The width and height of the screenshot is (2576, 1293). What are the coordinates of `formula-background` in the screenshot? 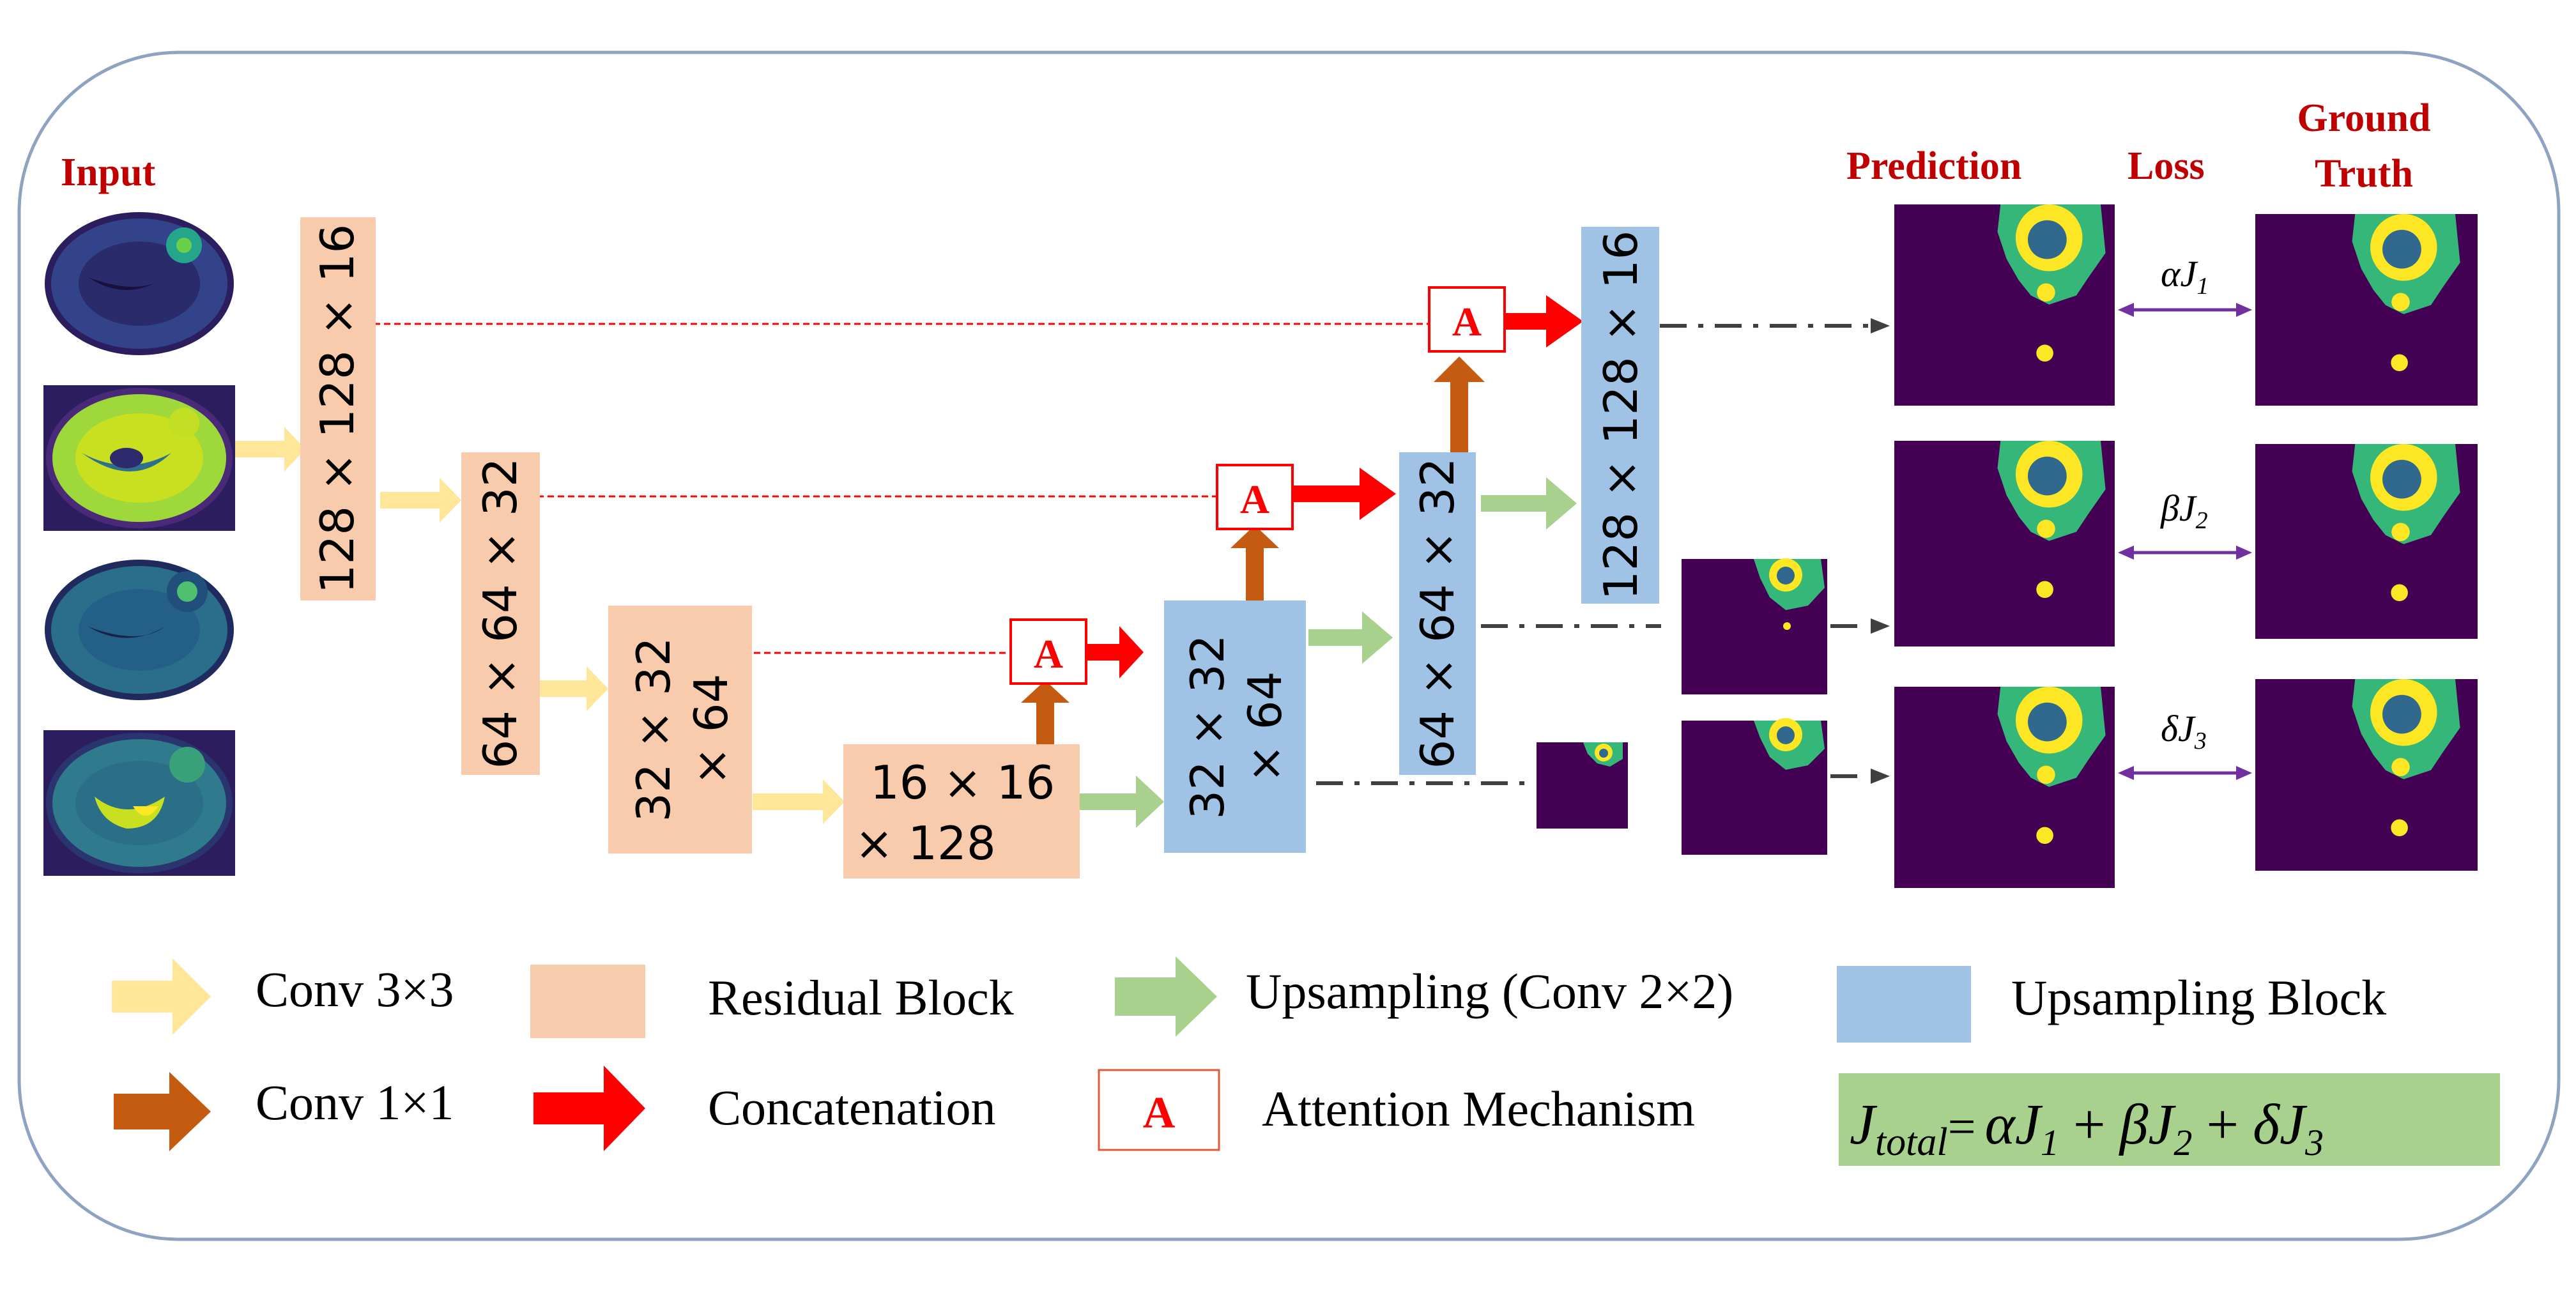 It's located at (2169, 1119).